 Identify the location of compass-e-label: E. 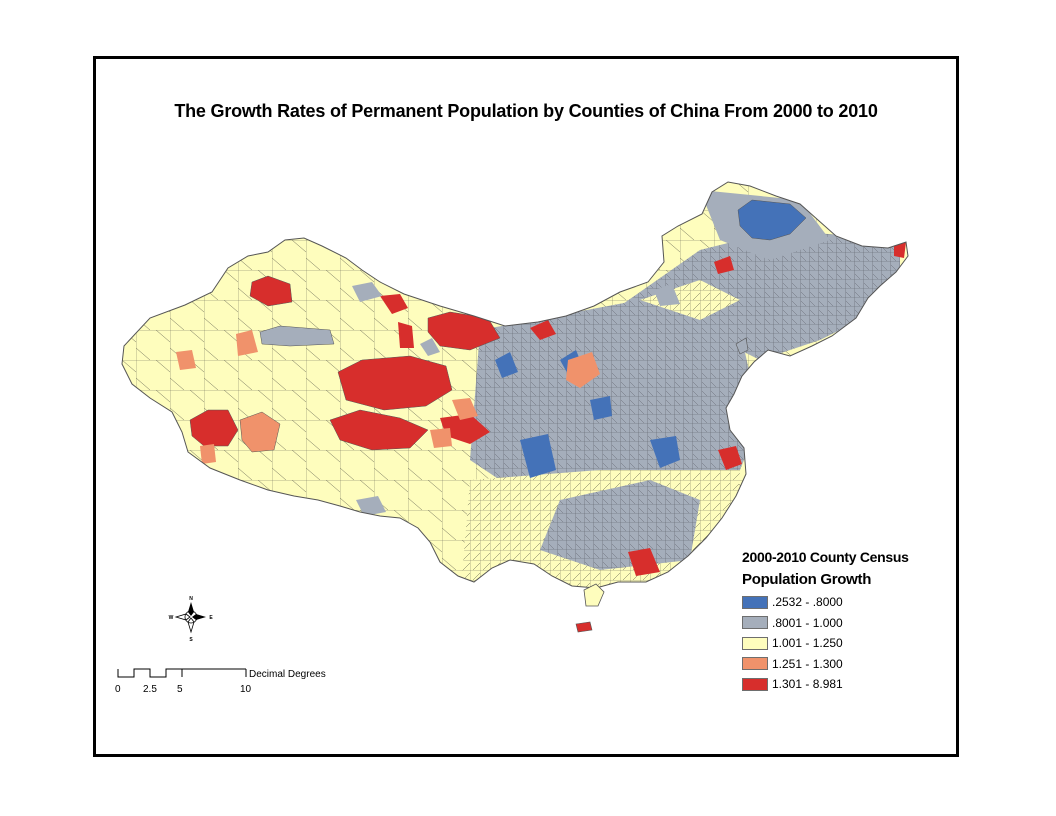
(211, 618).